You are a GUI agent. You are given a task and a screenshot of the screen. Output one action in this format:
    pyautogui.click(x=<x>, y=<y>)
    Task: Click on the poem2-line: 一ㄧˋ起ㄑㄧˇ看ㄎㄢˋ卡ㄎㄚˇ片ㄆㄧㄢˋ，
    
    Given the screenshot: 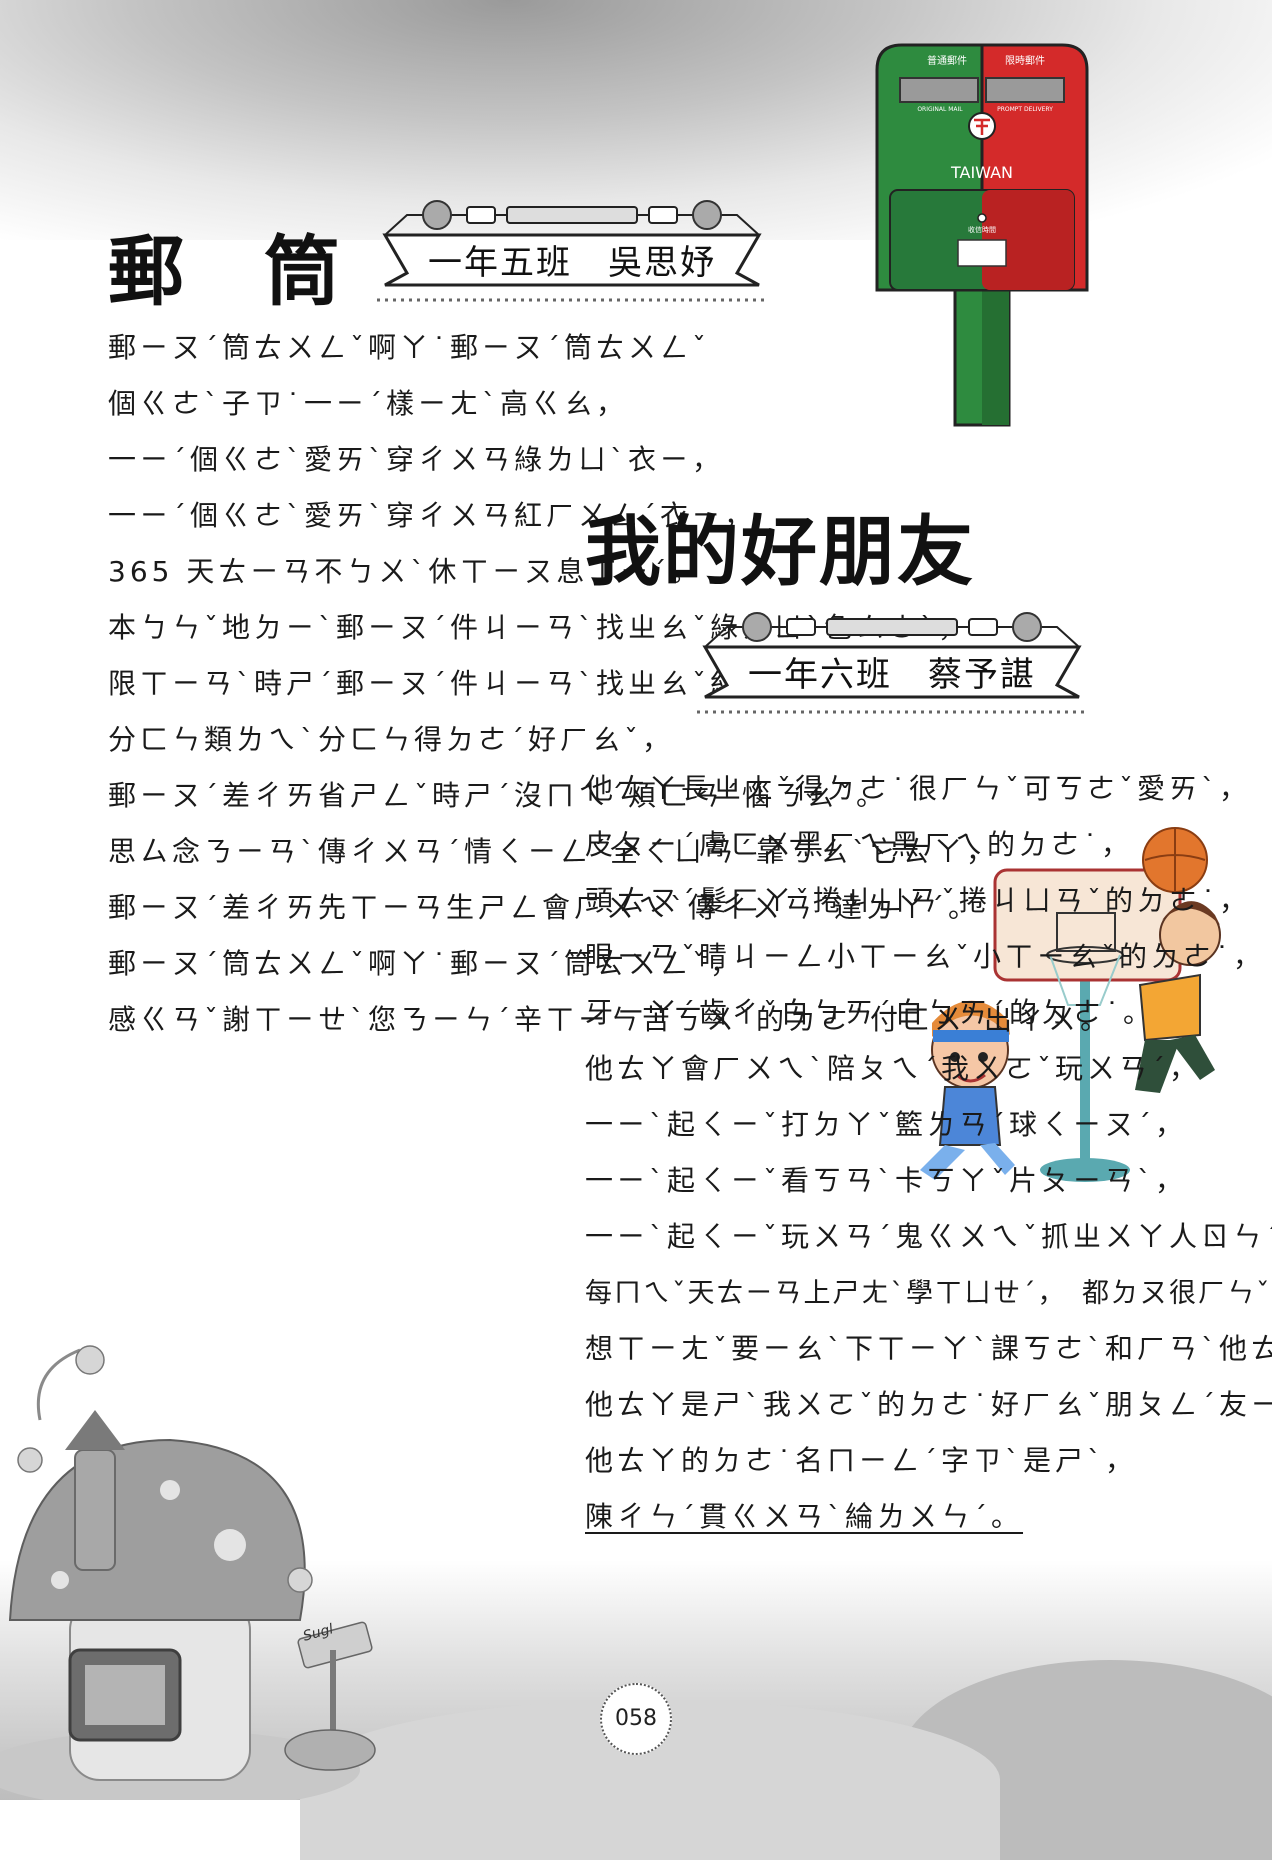 What is the action you would take?
    pyautogui.click(x=886, y=1180)
    